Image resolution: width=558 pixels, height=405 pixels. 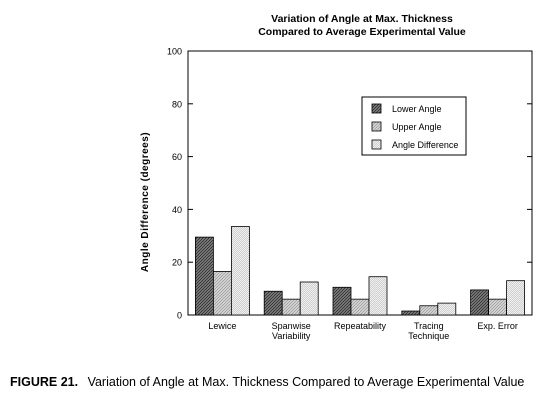 What do you see at coordinates (177, 210) in the screenshot?
I see `y-tick-label: 40` at bounding box center [177, 210].